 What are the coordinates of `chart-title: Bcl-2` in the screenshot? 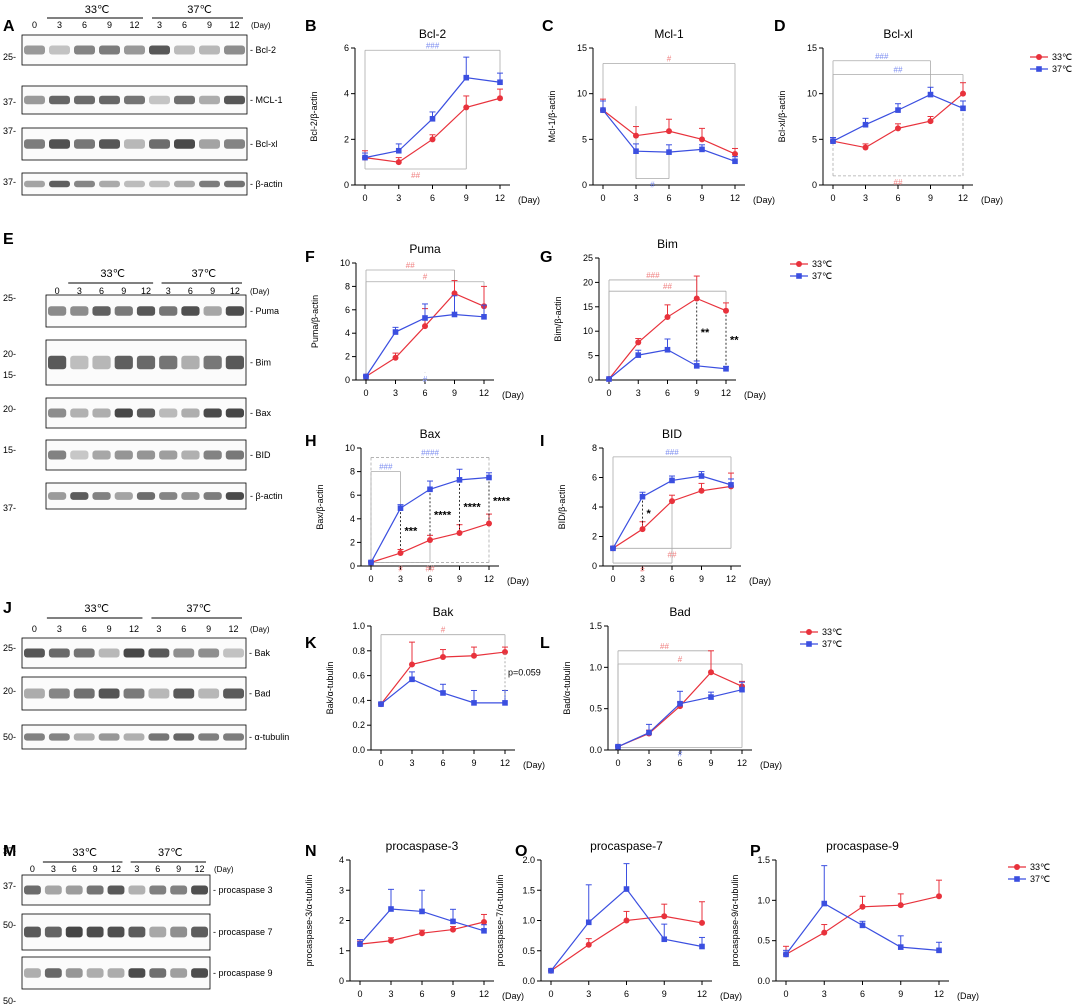 It's located at (433, 34).